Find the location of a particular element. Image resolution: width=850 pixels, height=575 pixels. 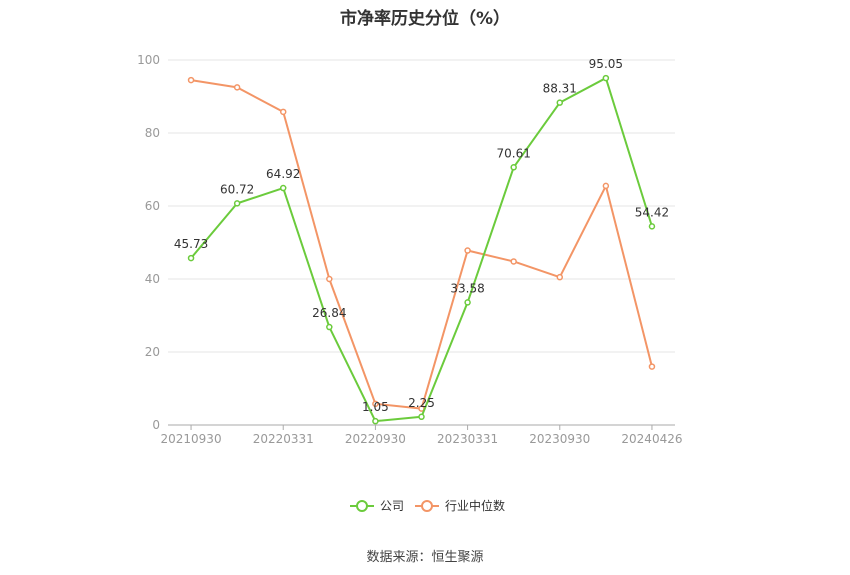

y-tick-label: 80 is located at coordinates (152, 133).